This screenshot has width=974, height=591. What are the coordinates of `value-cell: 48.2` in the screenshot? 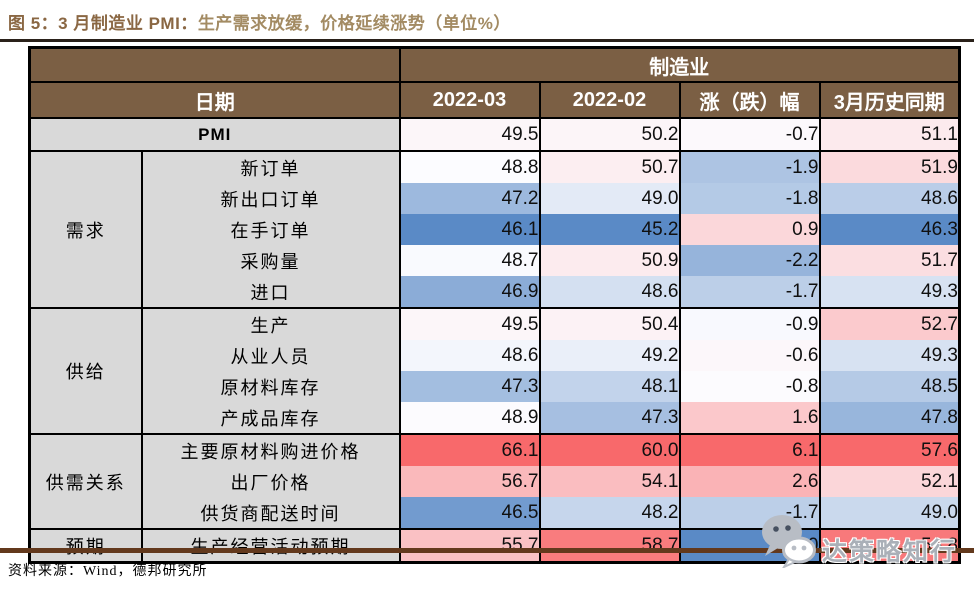 It's located at (609, 513).